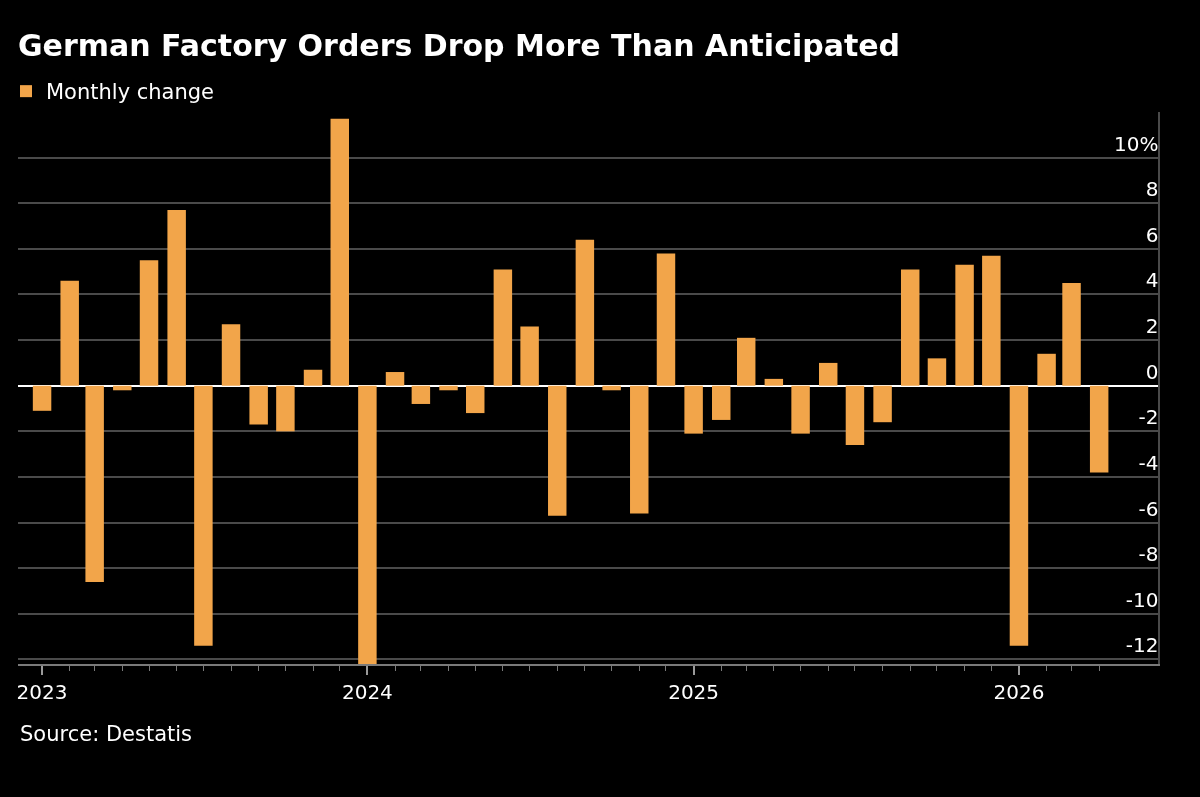 The height and width of the screenshot is (797, 1200). Describe the element at coordinates (1152, 326) in the screenshot. I see `y-tick-label: 2` at that location.